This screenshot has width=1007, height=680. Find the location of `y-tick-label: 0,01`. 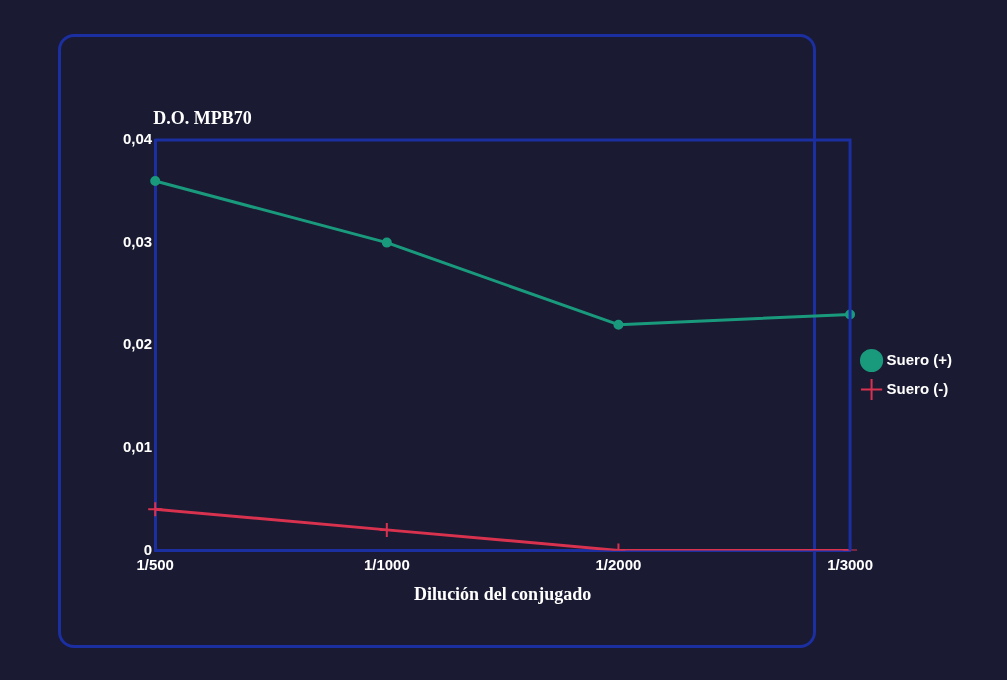

y-tick-label: 0,01 is located at coordinates (137, 446).